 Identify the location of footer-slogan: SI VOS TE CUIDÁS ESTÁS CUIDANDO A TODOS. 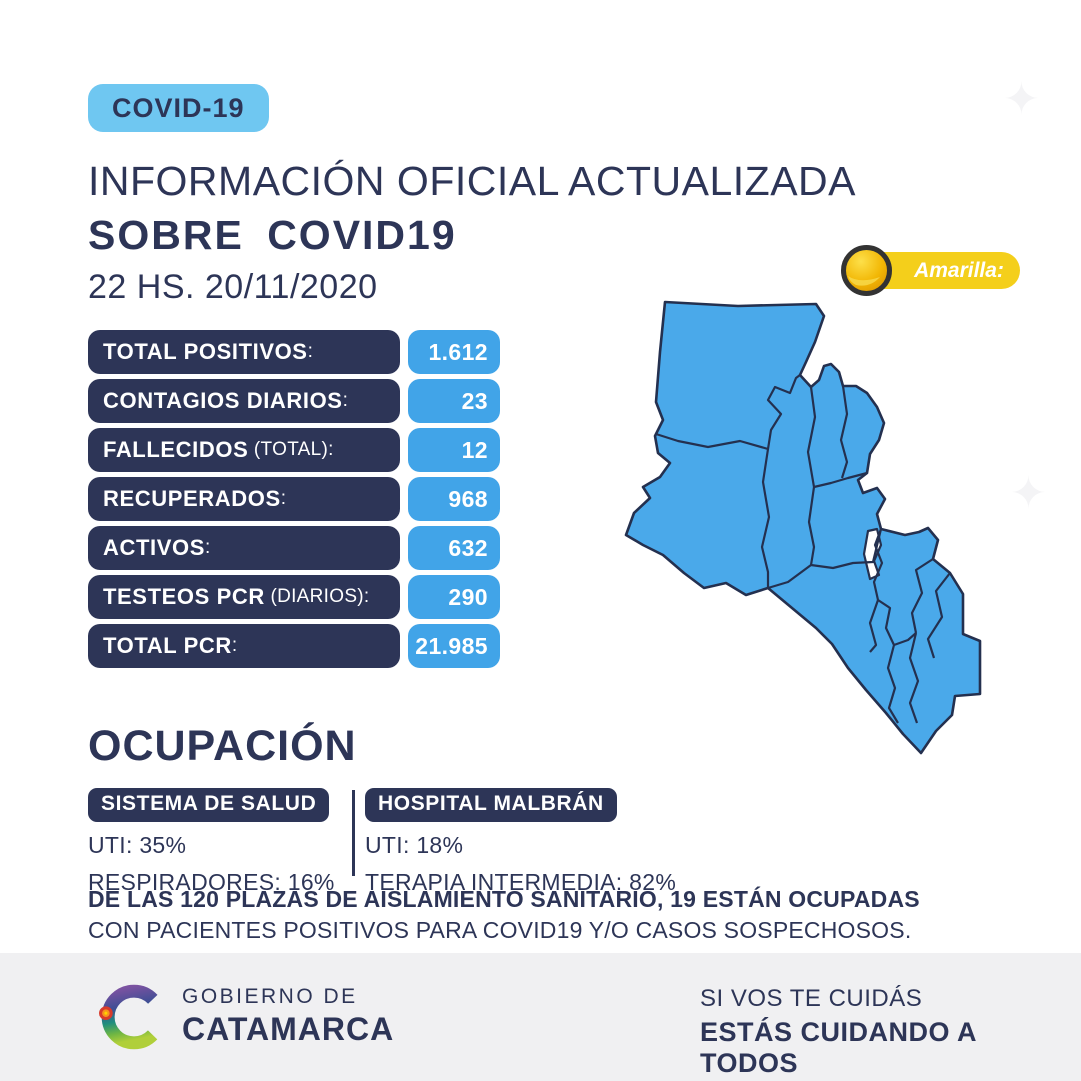
(890, 1032).